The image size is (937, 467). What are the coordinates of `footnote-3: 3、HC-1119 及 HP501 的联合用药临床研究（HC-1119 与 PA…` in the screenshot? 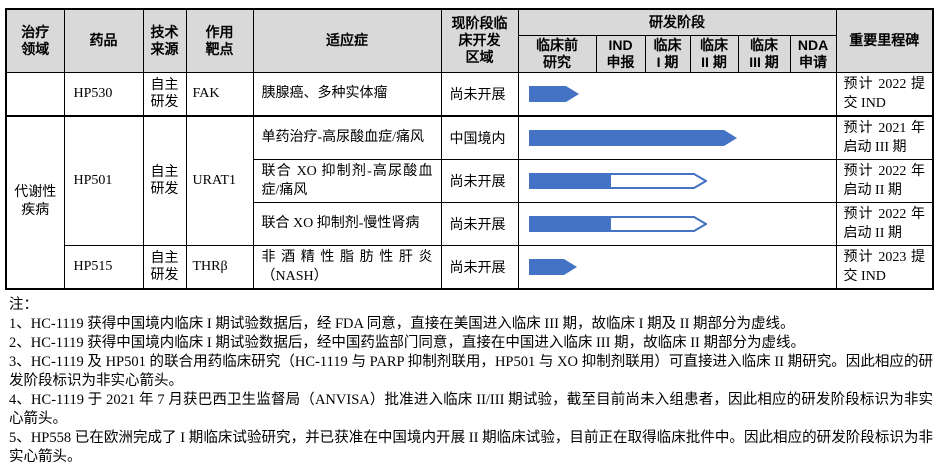 It's located at (471, 371).